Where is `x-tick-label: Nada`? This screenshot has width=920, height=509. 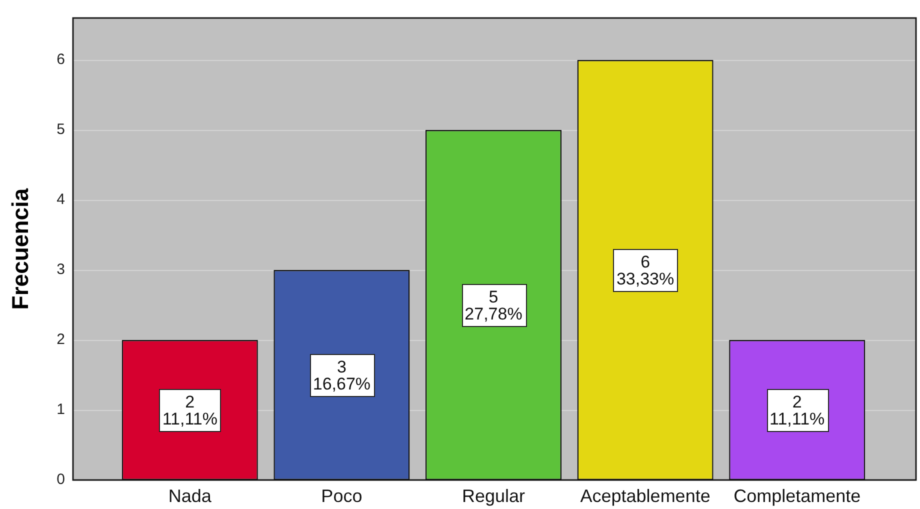
x-tick-label: Nada is located at coordinates (190, 496).